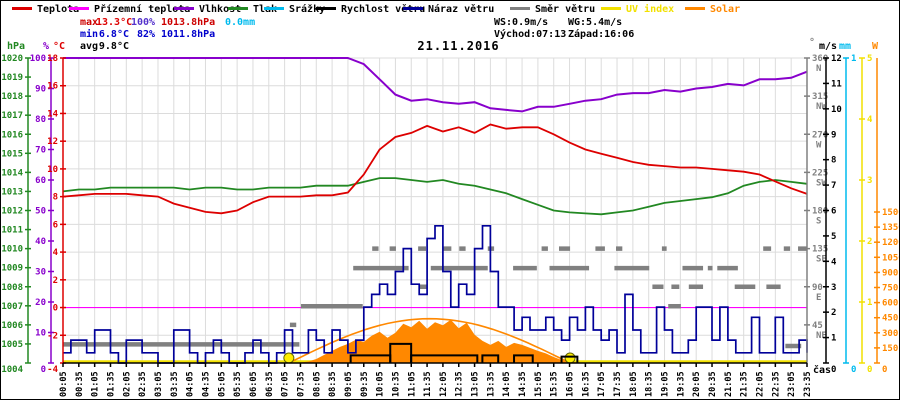  What do you see at coordinates (55, 225) in the screenshot?
I see `tick-label: 6` at bounding box center [55, 225].